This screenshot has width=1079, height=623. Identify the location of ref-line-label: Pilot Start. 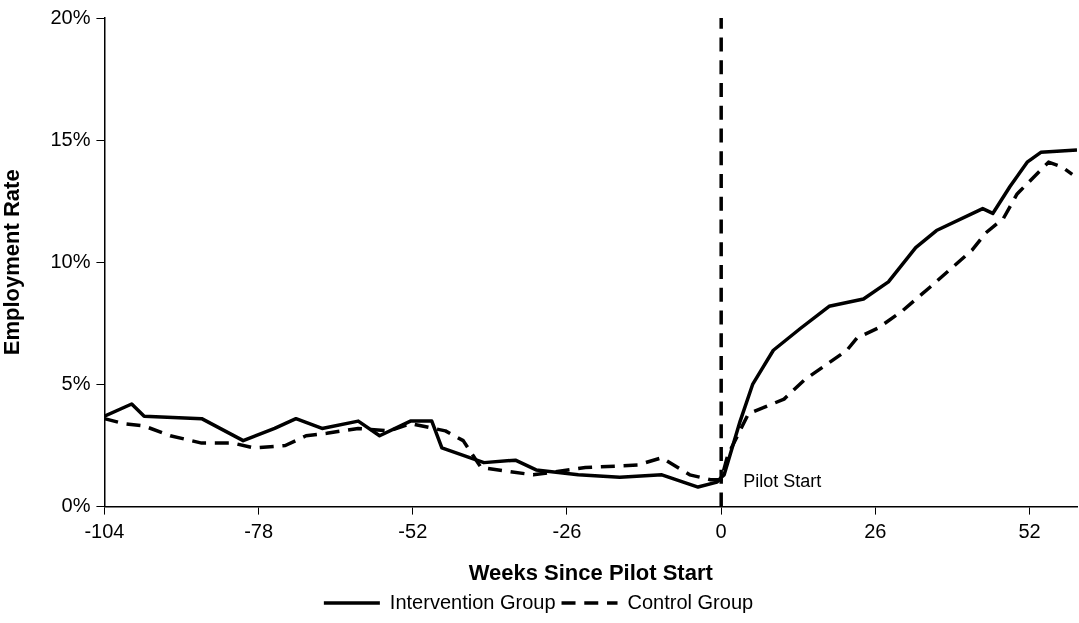
(782, 480).